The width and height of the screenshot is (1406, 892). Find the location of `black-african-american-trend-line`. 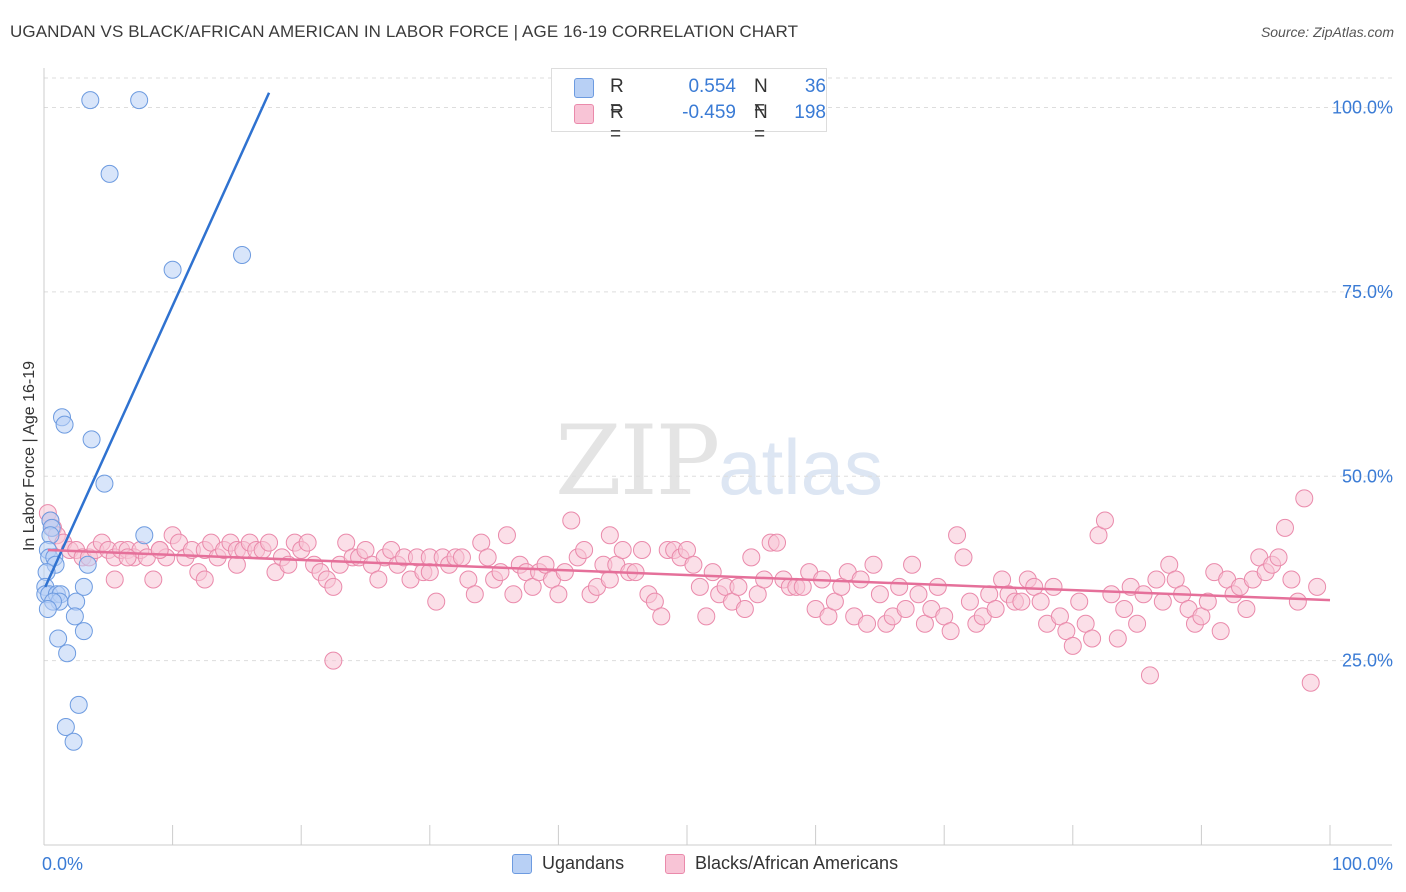

black-african-american-trend-line is located at coordinates (689, 575).